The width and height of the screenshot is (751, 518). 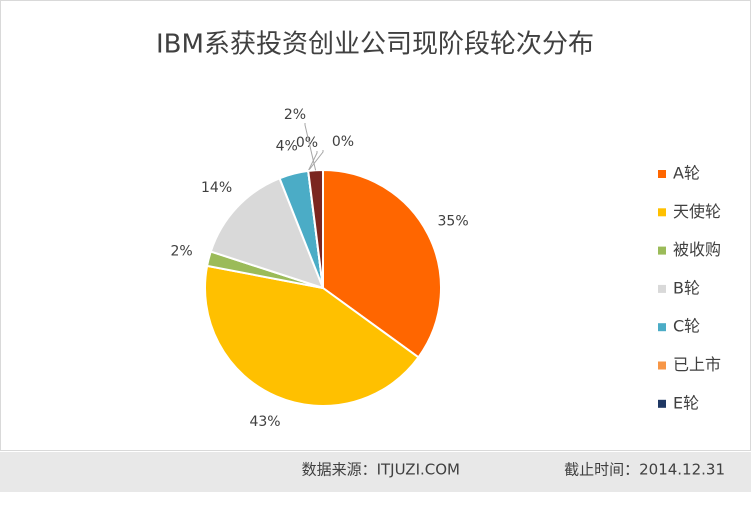 What do you see at coordinates (697, 211) in the screenshot?
I see `legend-label: 天使轮` at bounding box center [697, 211].